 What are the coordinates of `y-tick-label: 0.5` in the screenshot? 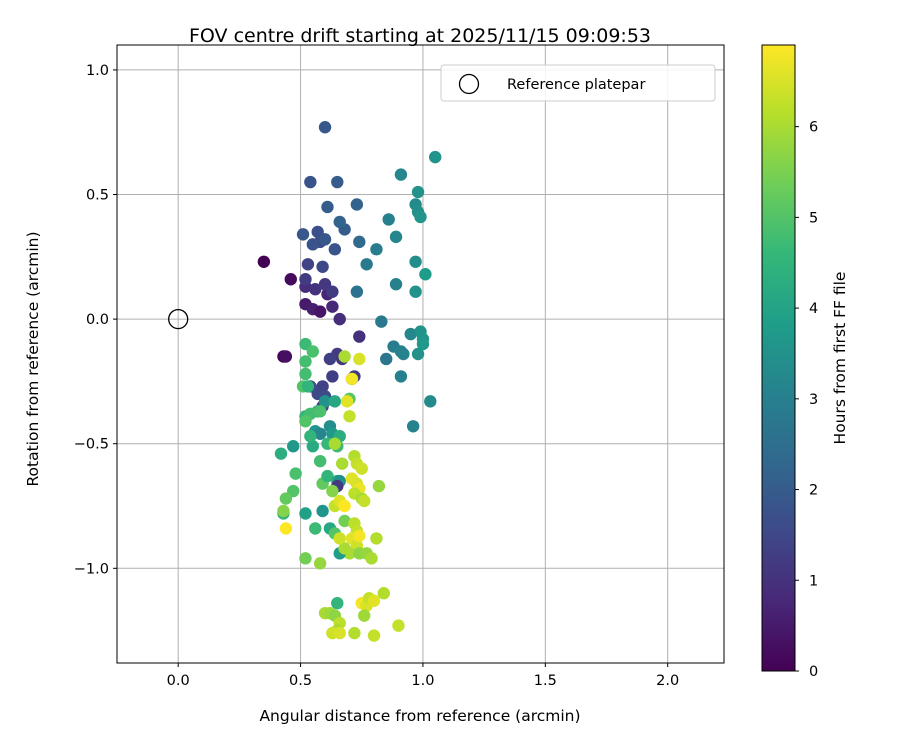 It's located at (97, 196).